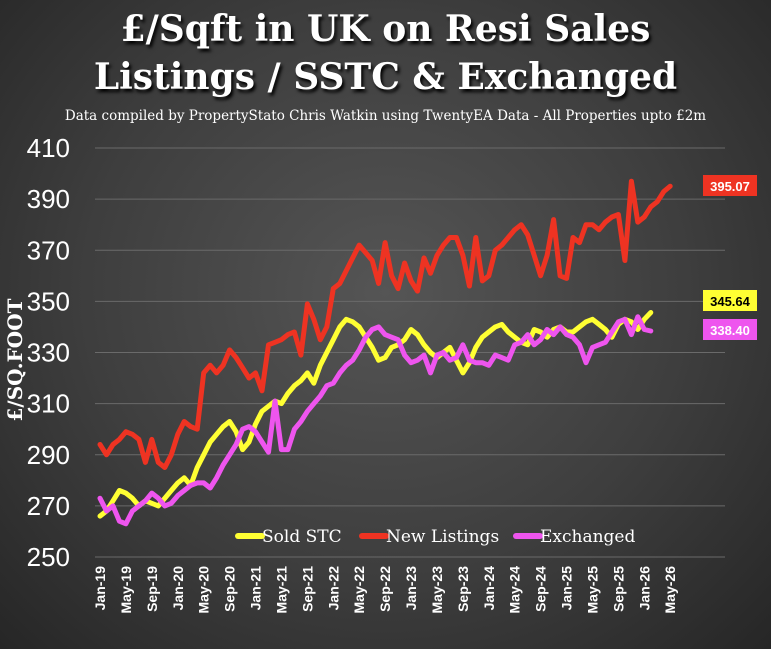 The width and height of the screenshot is (771, 649). I want to click on end-value-label: 395.07, so click(730, 185).